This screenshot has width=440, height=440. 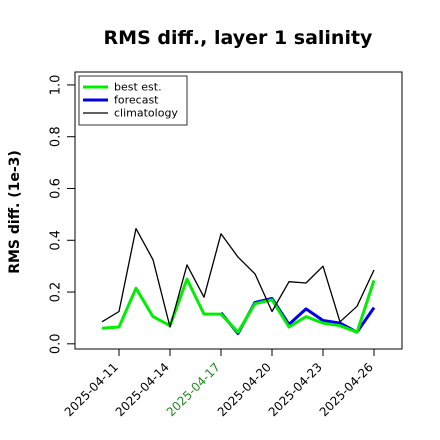 I want to click on y-tick-label: 0.2, so click(x=56, y=292).